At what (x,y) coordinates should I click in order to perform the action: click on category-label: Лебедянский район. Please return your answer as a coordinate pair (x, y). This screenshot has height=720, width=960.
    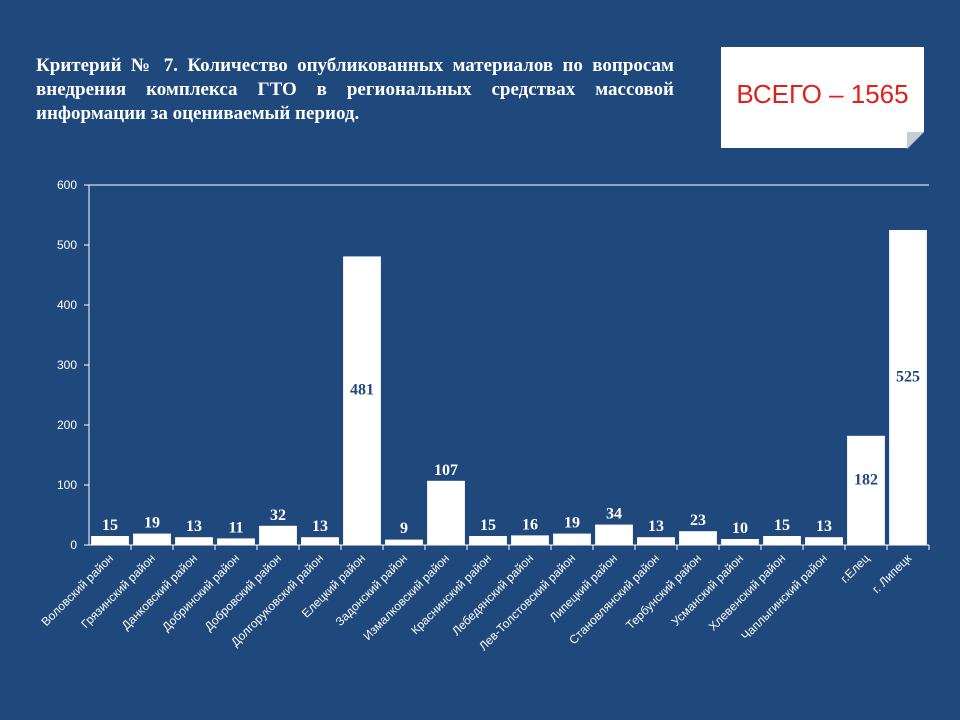
    Looking at the image, I should click on (492, 594).